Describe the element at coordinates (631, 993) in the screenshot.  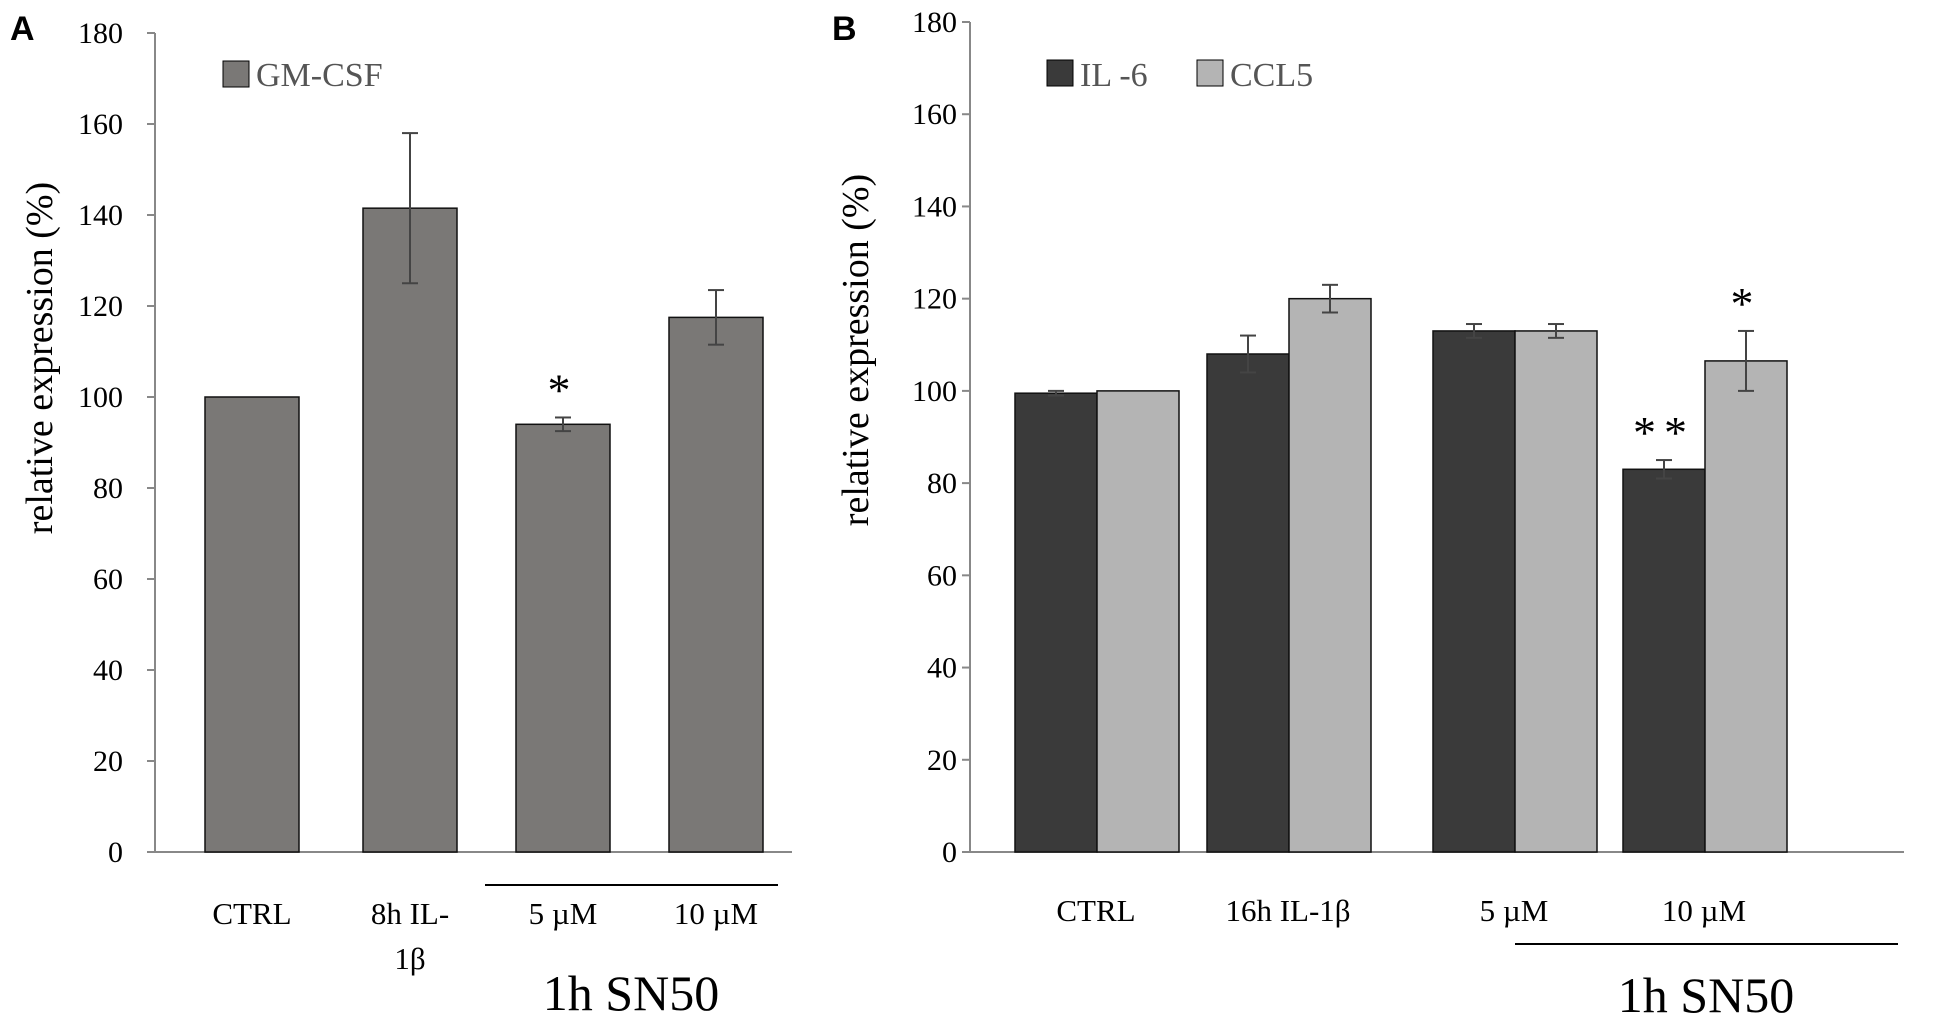
I see `panel-a-group-label: 1h SN50` at that location.